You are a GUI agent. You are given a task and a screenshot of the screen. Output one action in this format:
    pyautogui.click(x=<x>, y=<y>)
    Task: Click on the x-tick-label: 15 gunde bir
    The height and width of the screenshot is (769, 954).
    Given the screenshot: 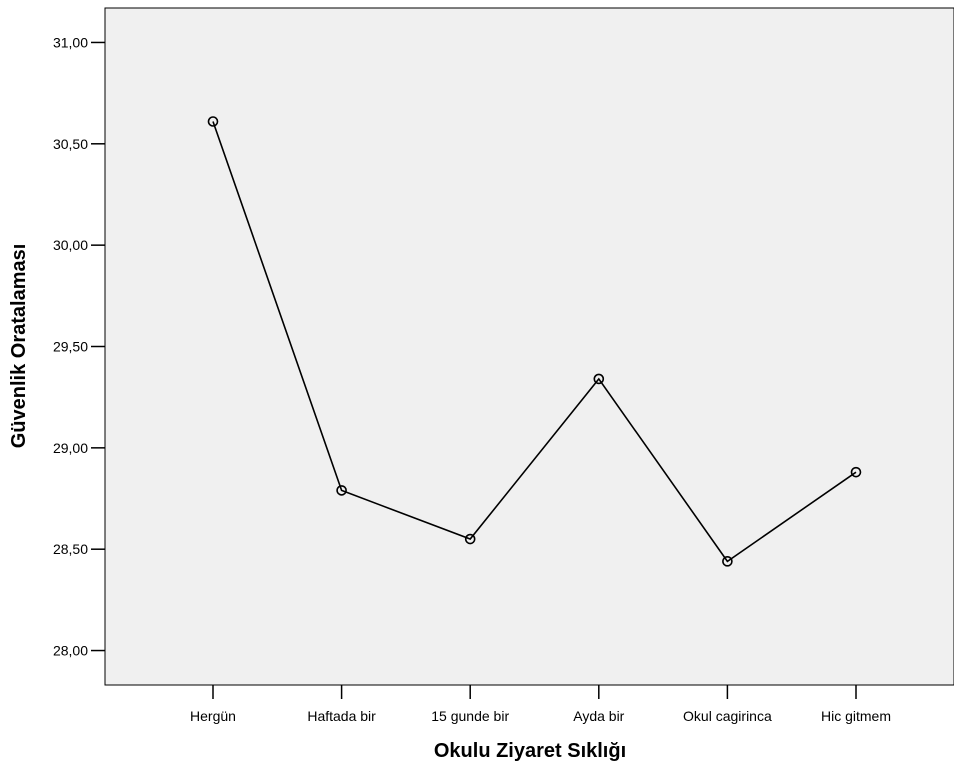 What is the action you would take?
    pyautogui.click(x=470, y=716)
    